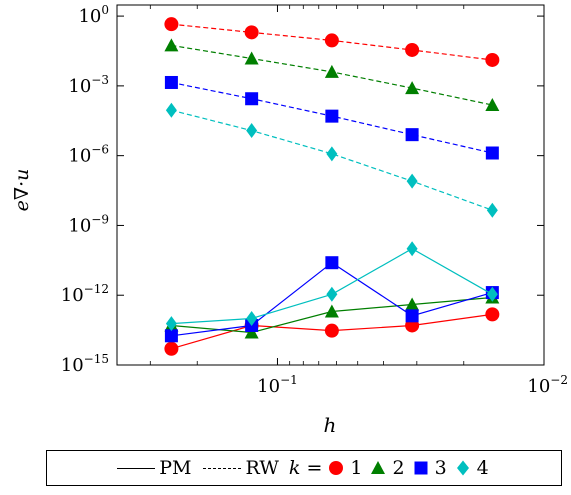 The height and width of the screenshot is (495, 571). Describe the element at coordinates (222, 468) in the screenshot. I see `legend-dashed-line` at that location.